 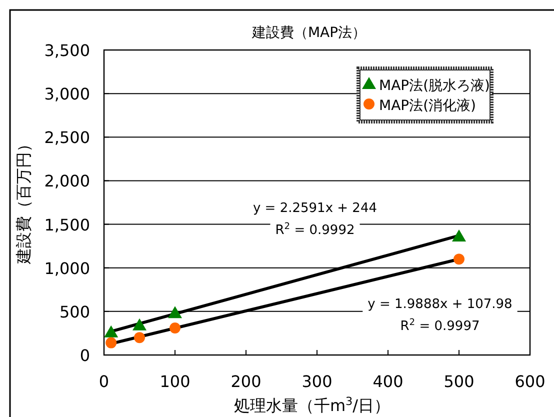 What do you see at coordinates (459, 381) in the screenshot?
I see `x-tick-label: 500` at bounding box center [459, 381].